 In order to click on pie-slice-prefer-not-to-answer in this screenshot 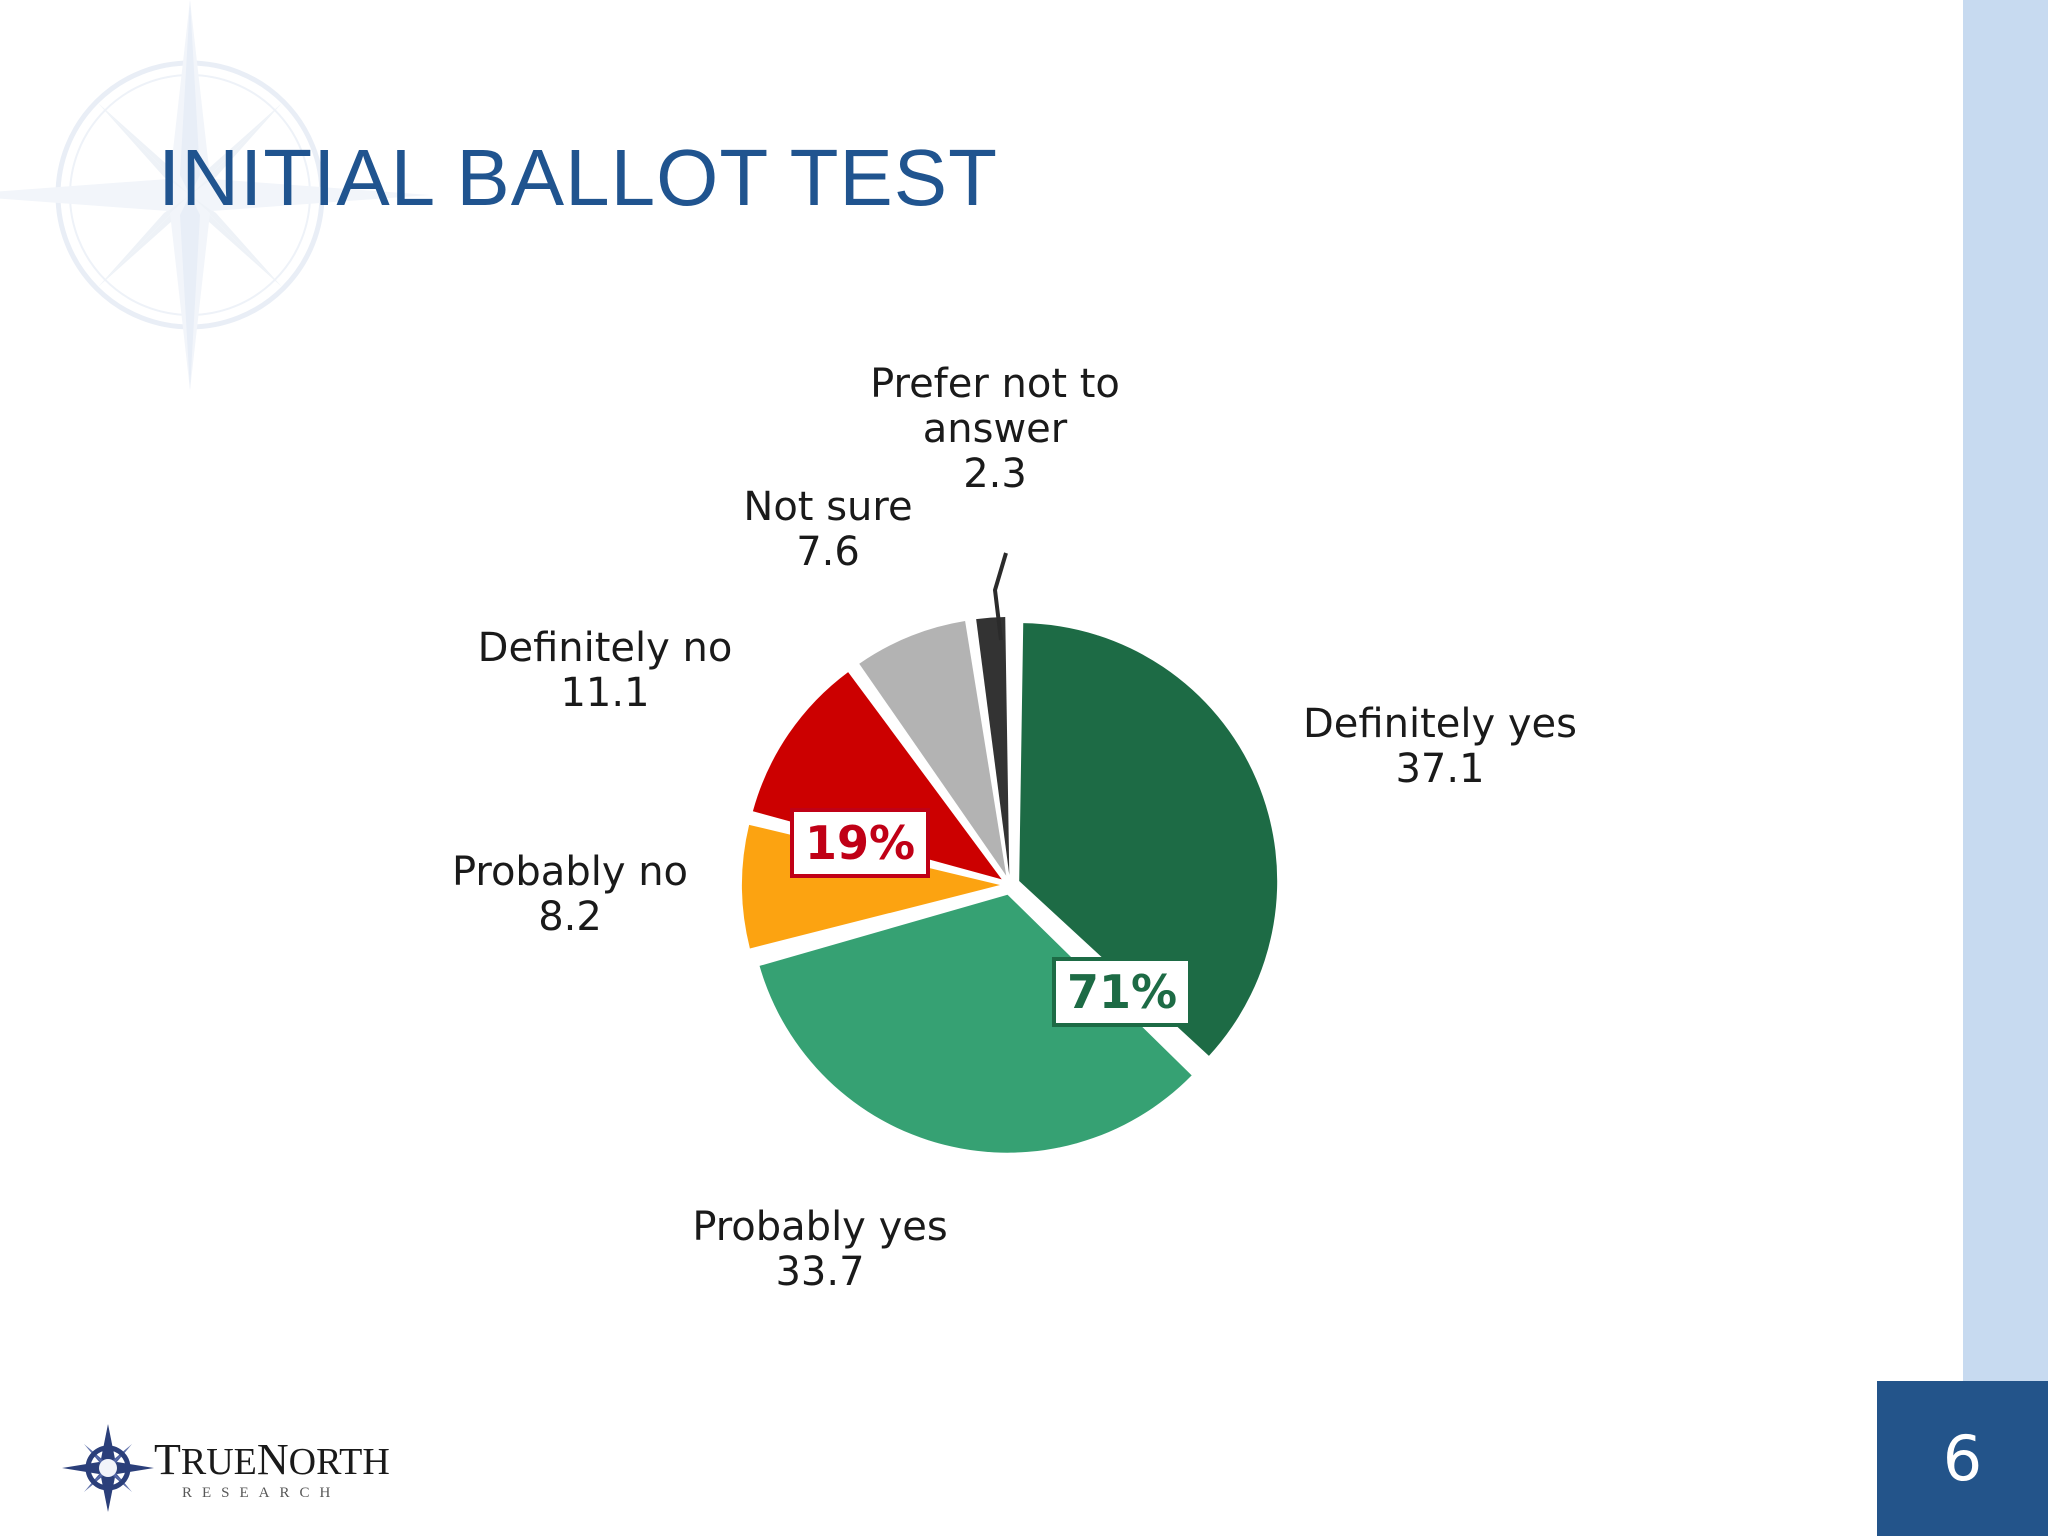, I will do `click(993, 746)`.